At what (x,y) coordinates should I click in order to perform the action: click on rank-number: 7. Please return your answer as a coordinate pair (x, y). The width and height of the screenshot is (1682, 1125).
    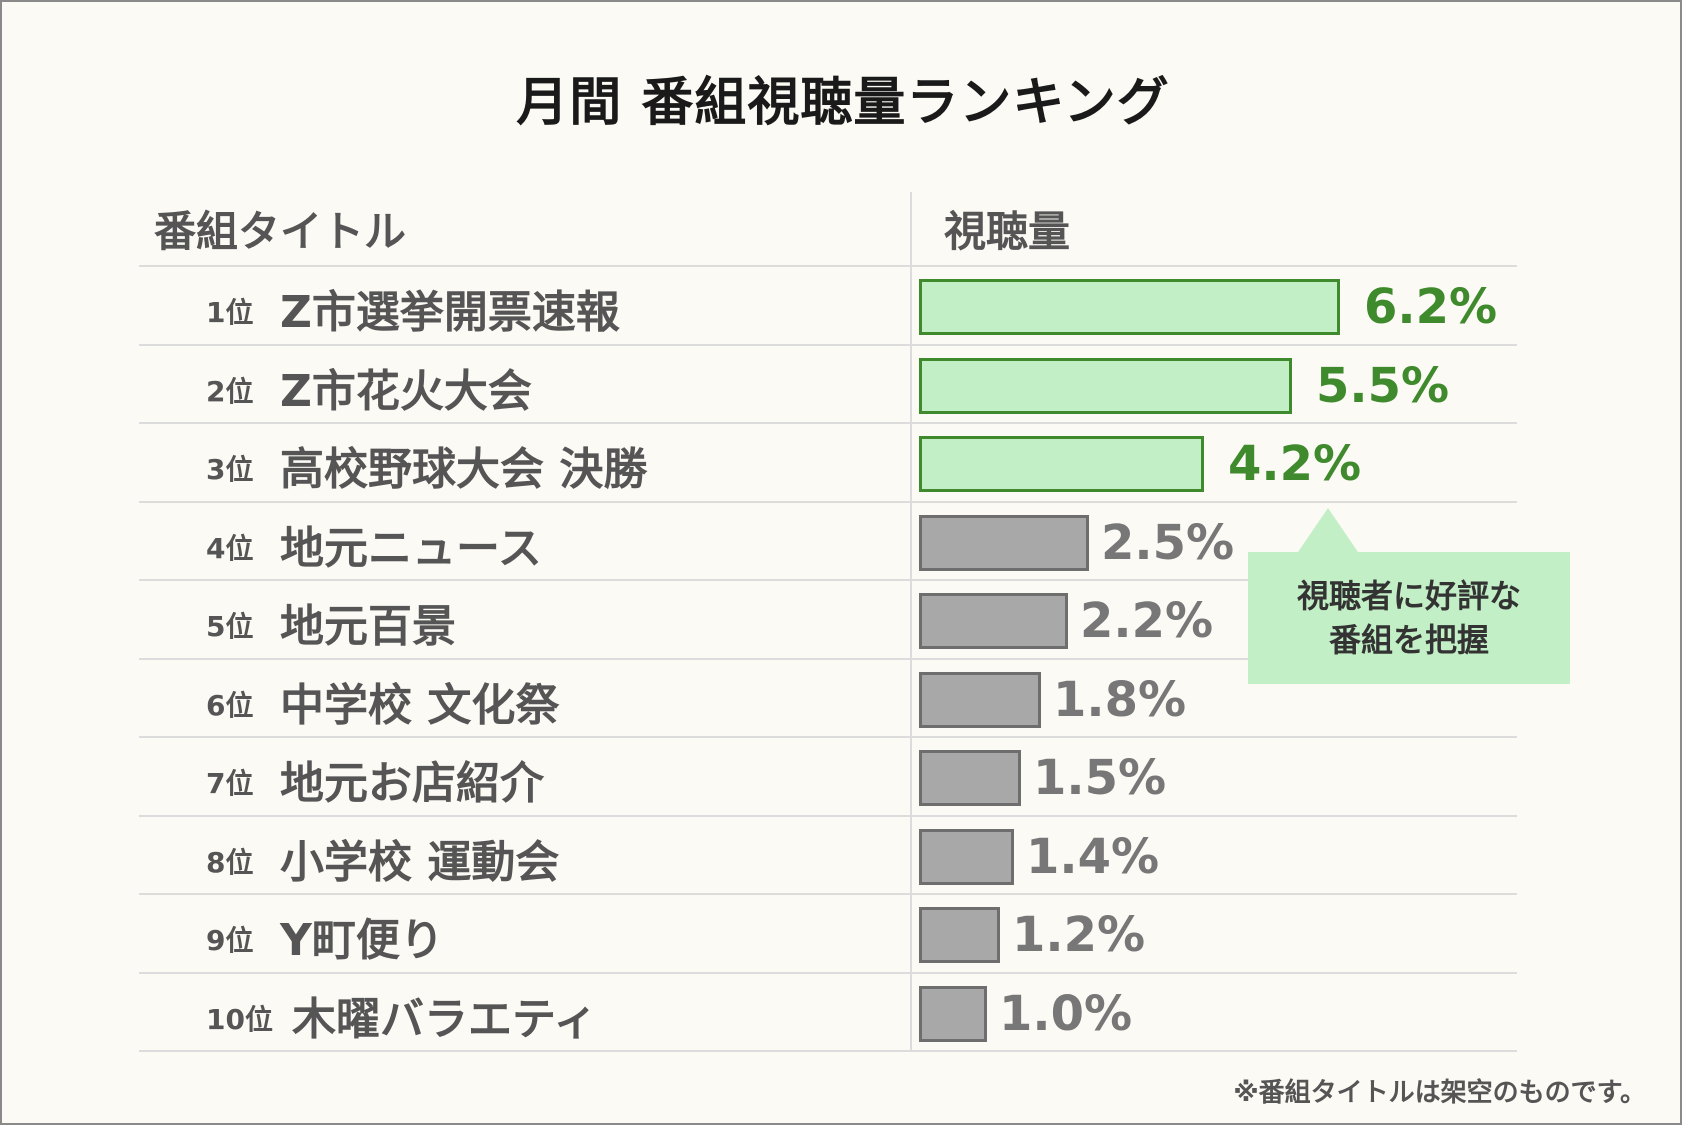
    Looking at the image, I should click on (216, 783).